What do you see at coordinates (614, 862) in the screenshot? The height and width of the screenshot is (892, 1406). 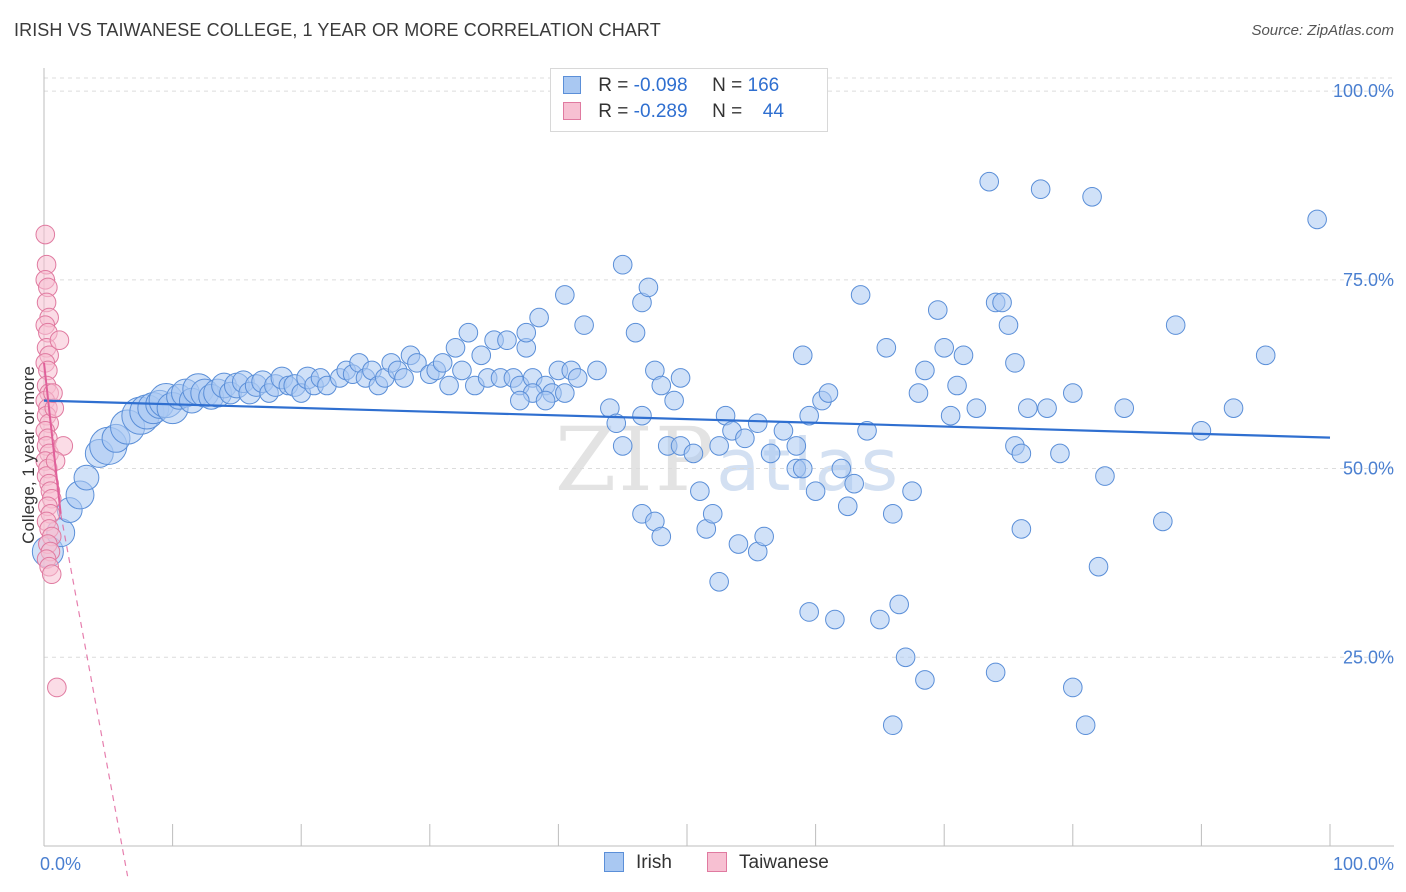 I see `series-swatch-irish` at bounding box center [614, 862].